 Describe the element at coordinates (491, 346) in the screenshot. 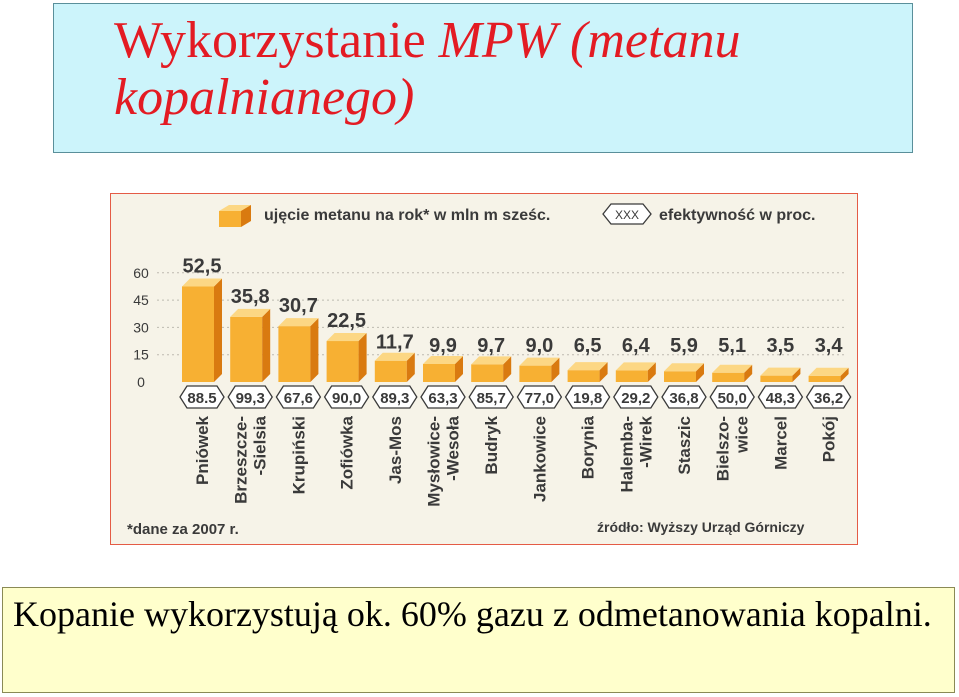

I see `value-label: 9,7` at that location.